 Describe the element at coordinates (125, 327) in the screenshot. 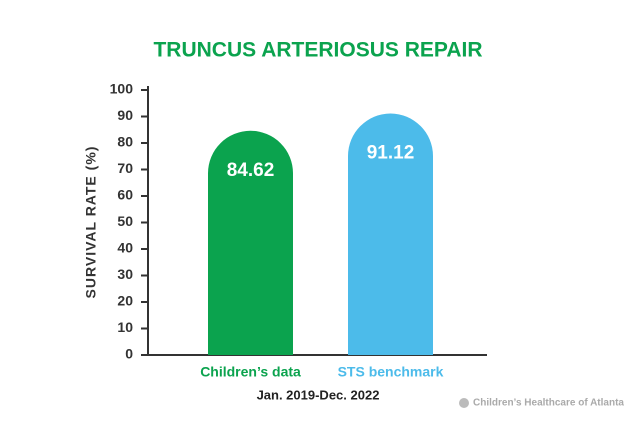

I see `y-tick-label: 10` at that location.